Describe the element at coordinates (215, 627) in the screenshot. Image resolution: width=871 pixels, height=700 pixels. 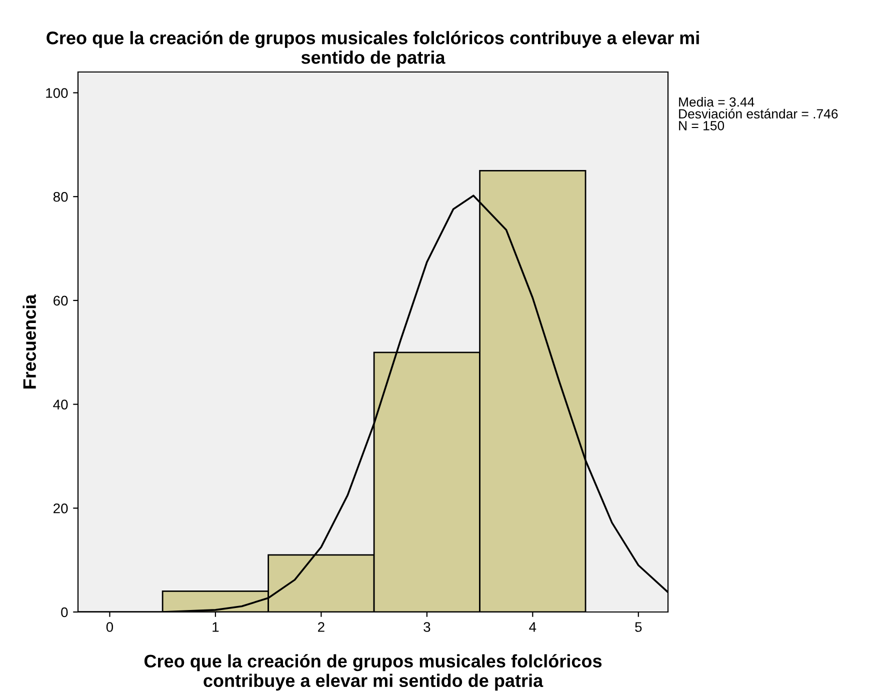
I see `x-tick-label: 1` at that location.